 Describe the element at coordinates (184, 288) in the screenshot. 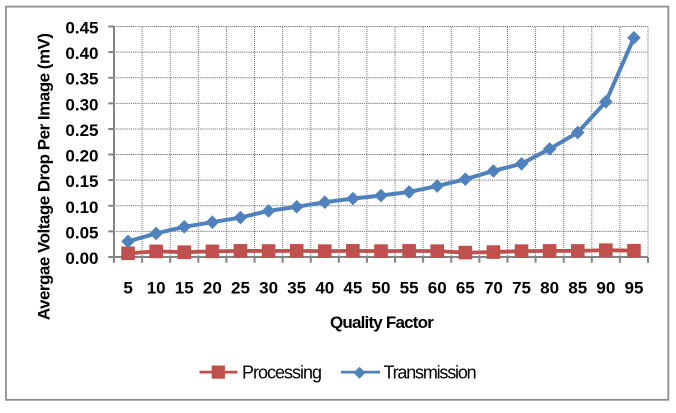

I see `svg-text: 15` at that location.